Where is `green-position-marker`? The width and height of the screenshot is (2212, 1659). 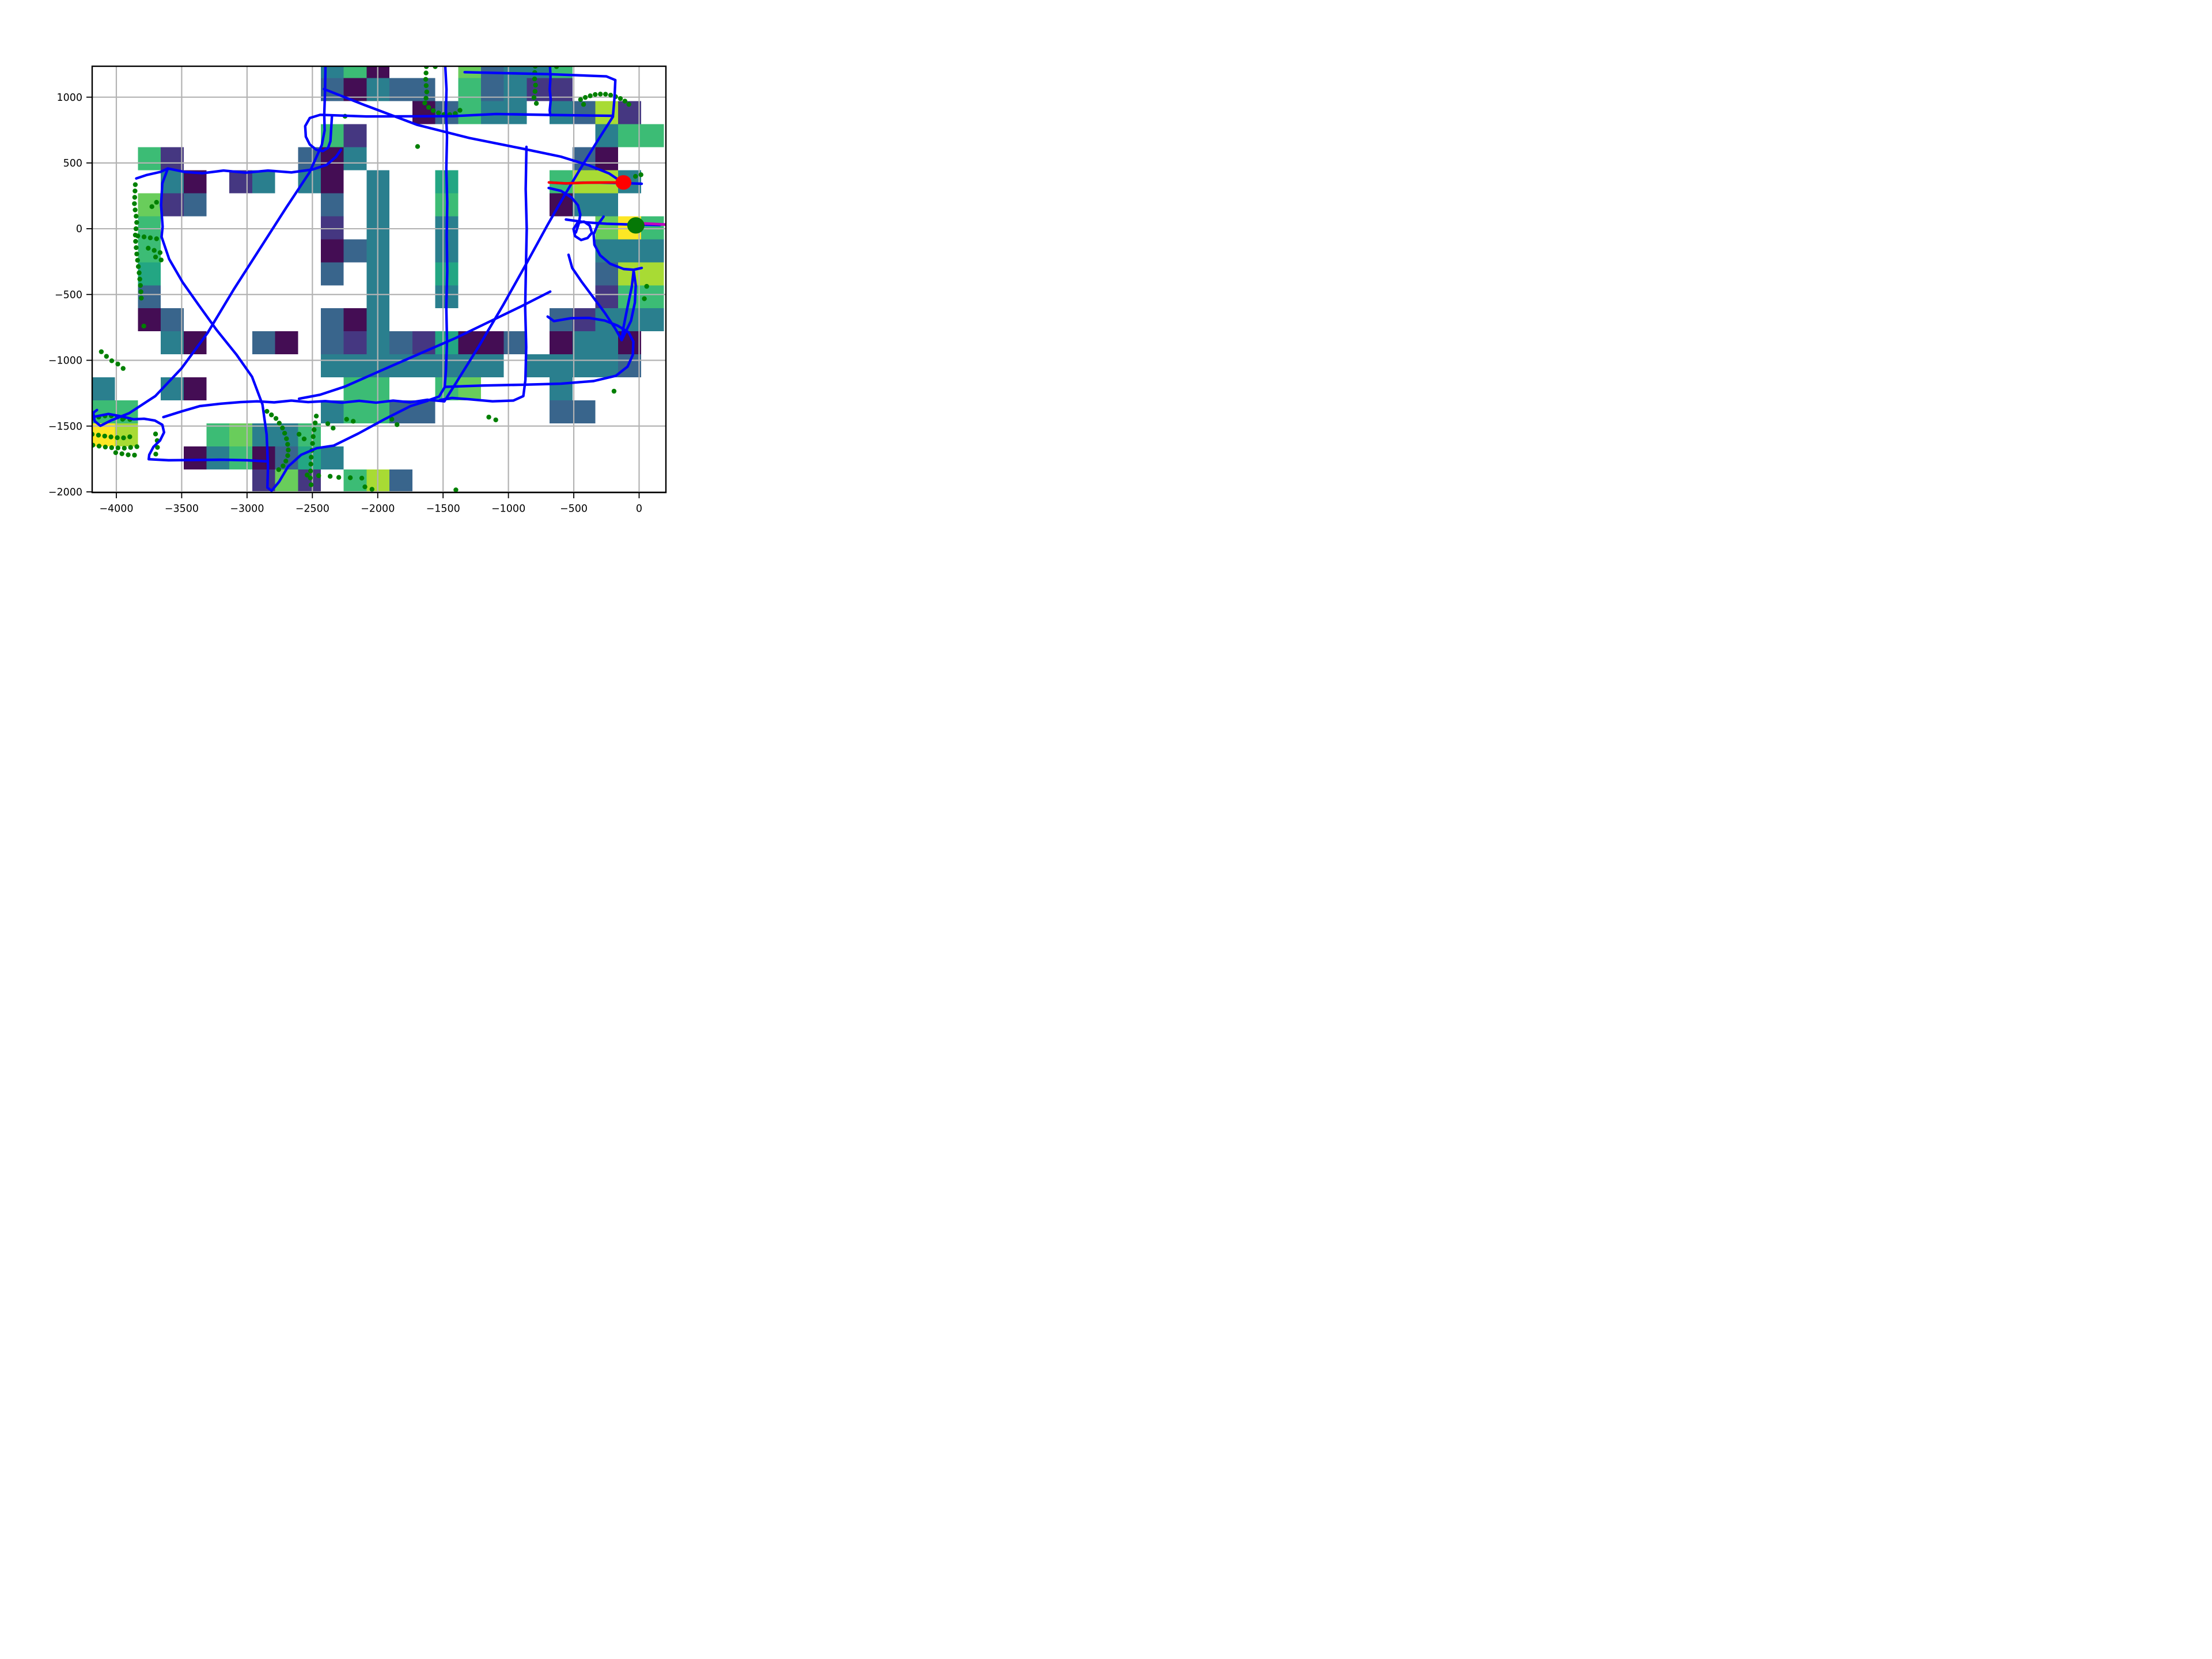
green-position-marker is located at coordinates (636, 225).